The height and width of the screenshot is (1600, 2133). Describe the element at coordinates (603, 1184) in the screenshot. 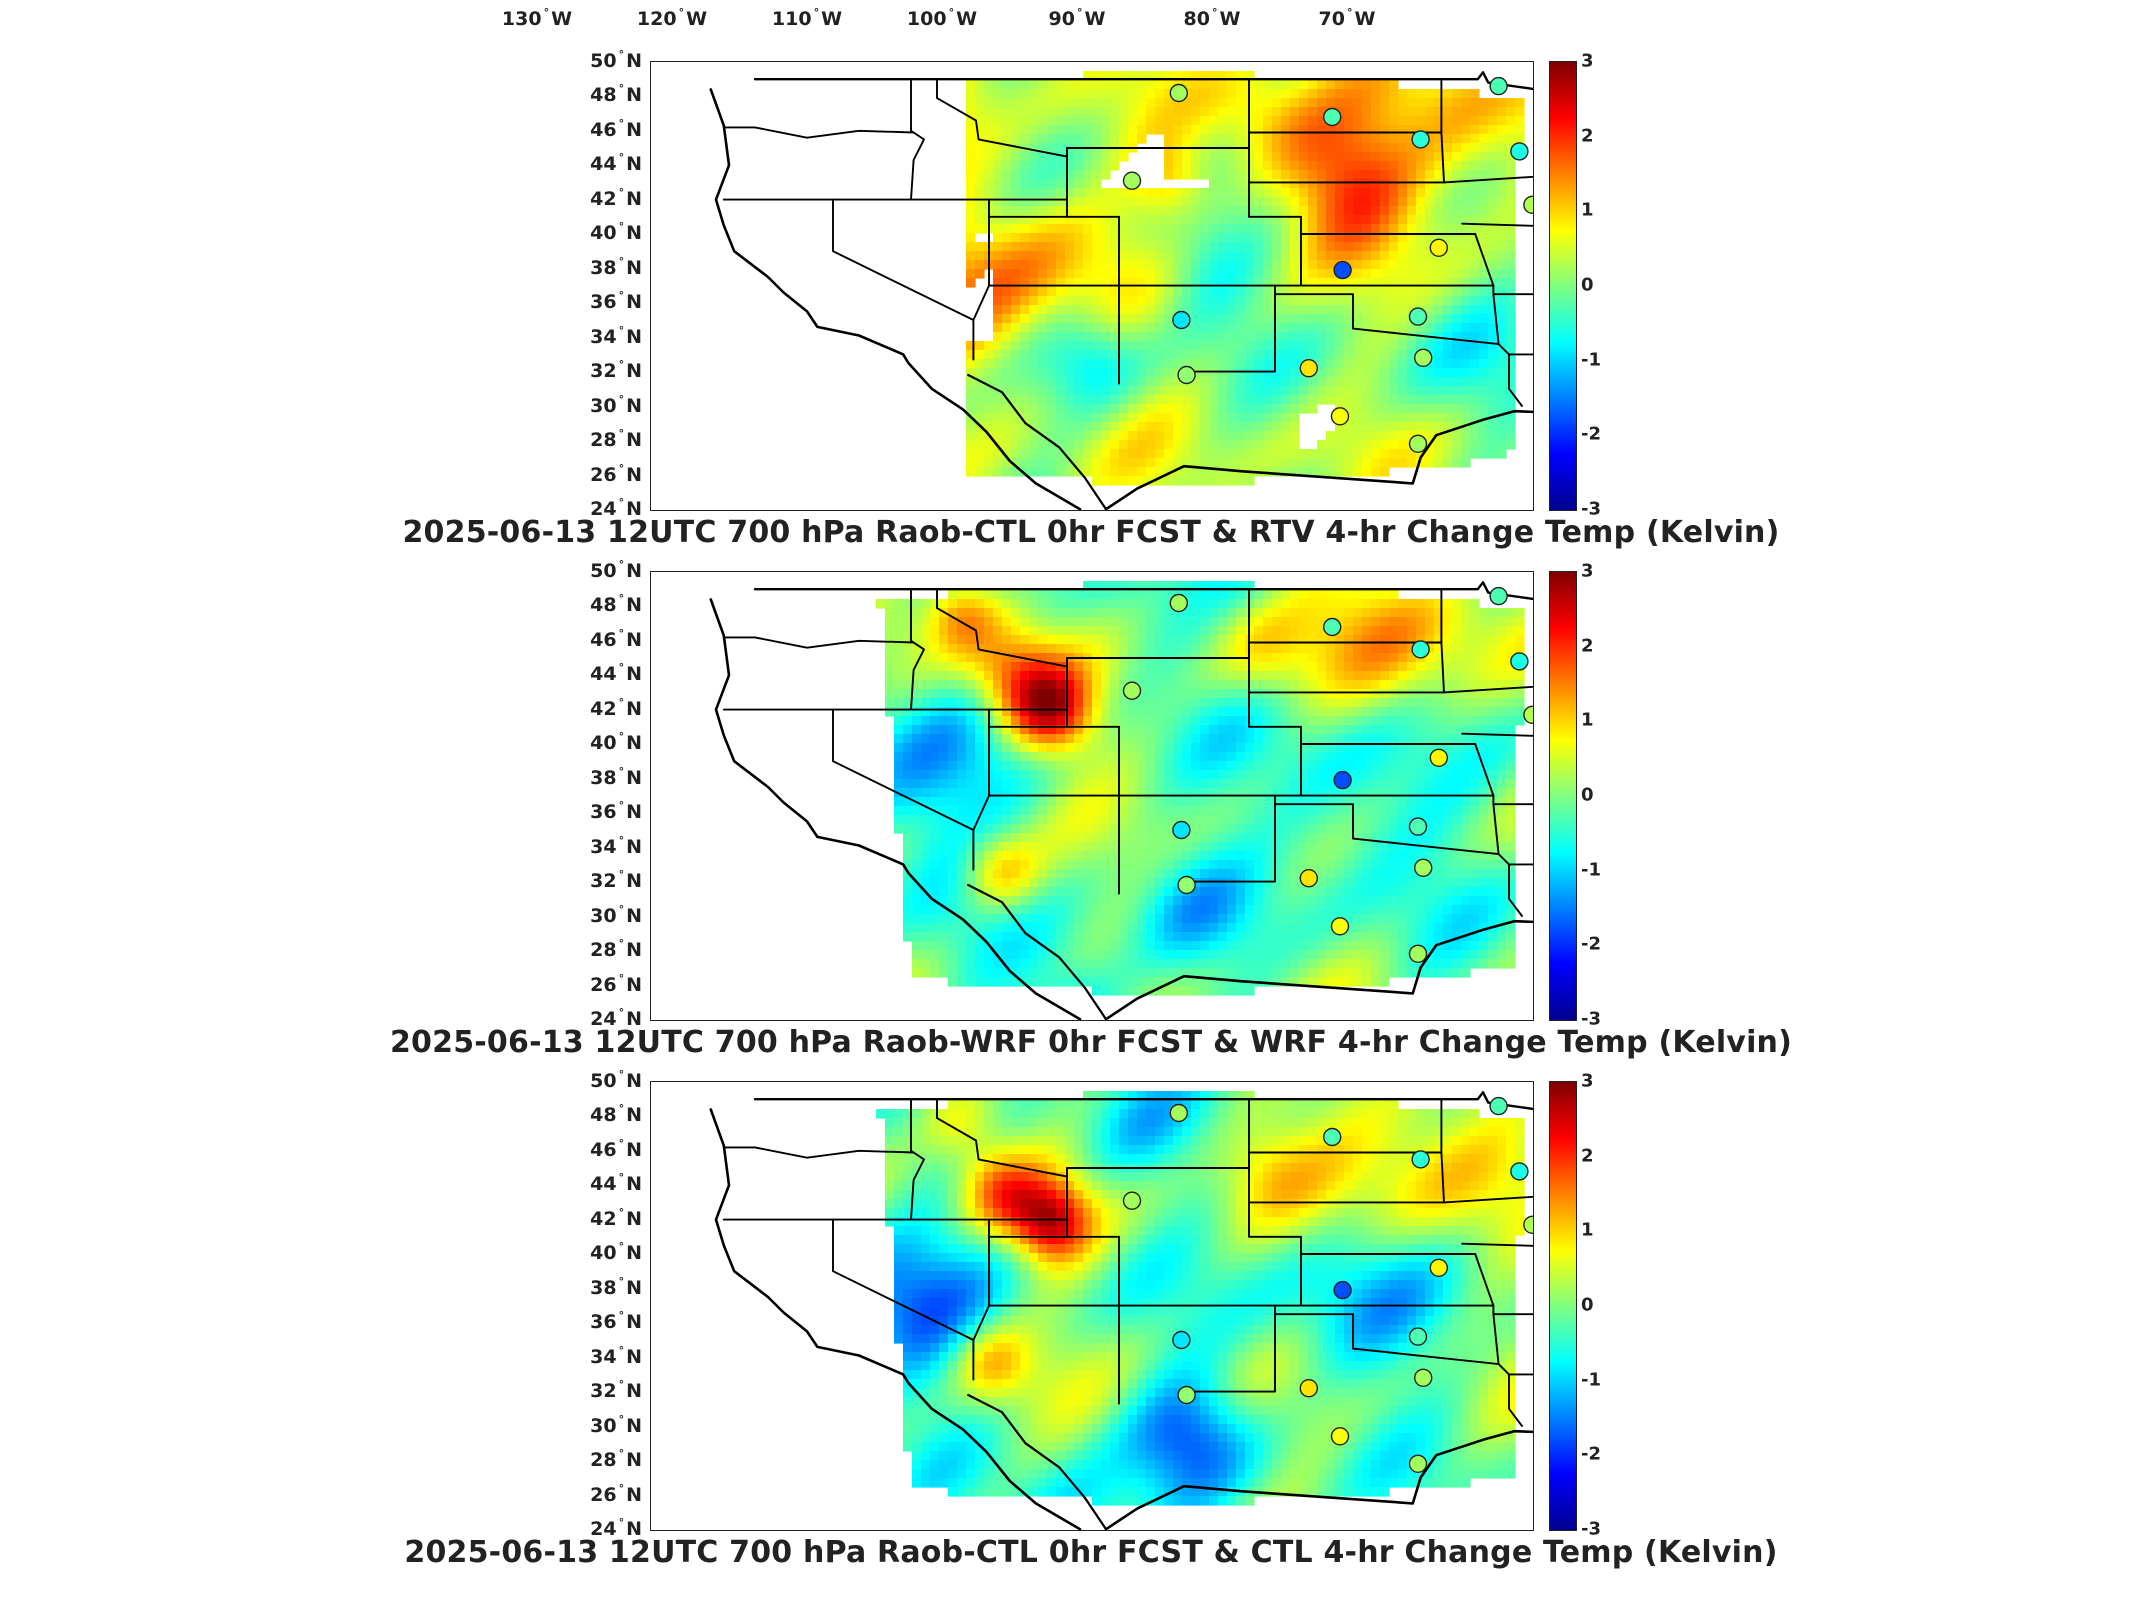

I see `lat-label-value: 44` at that location.